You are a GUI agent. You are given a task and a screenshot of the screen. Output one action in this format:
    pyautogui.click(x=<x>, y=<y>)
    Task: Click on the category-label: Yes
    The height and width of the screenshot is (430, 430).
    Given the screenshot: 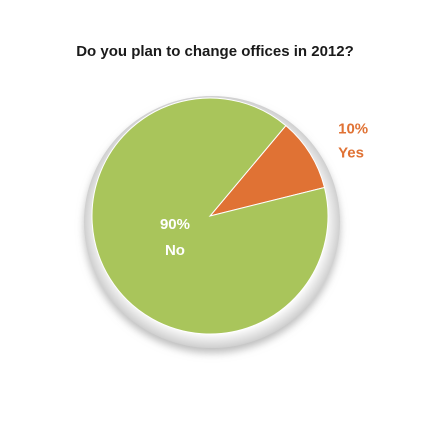 What is the action you would take?
    pyautogui.click(x=351, y=153)
    